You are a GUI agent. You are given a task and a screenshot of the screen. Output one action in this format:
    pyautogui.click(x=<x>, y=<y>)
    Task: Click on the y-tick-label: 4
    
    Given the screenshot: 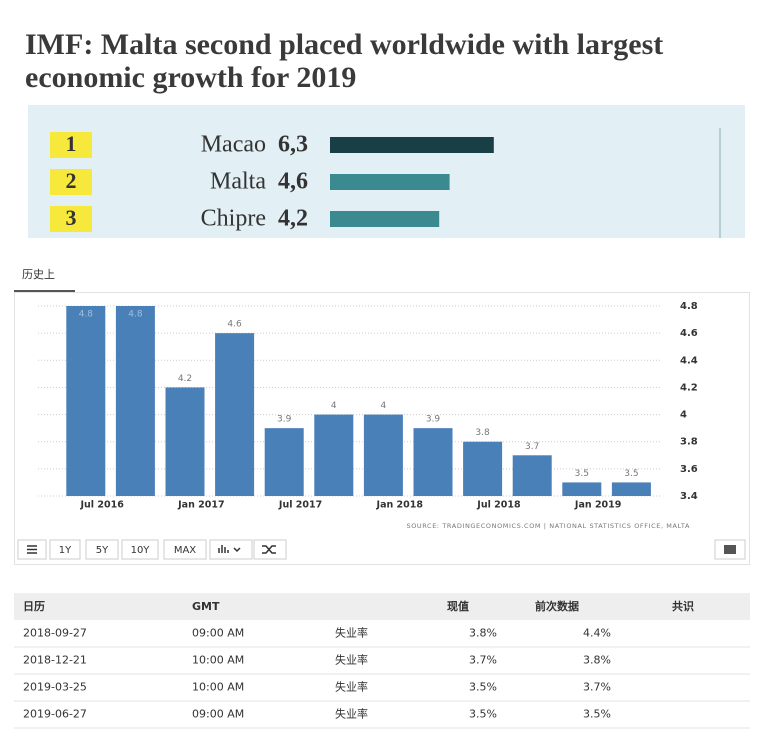 What is the action you would take?
    pyautogui.click(x=683, y=415)
    